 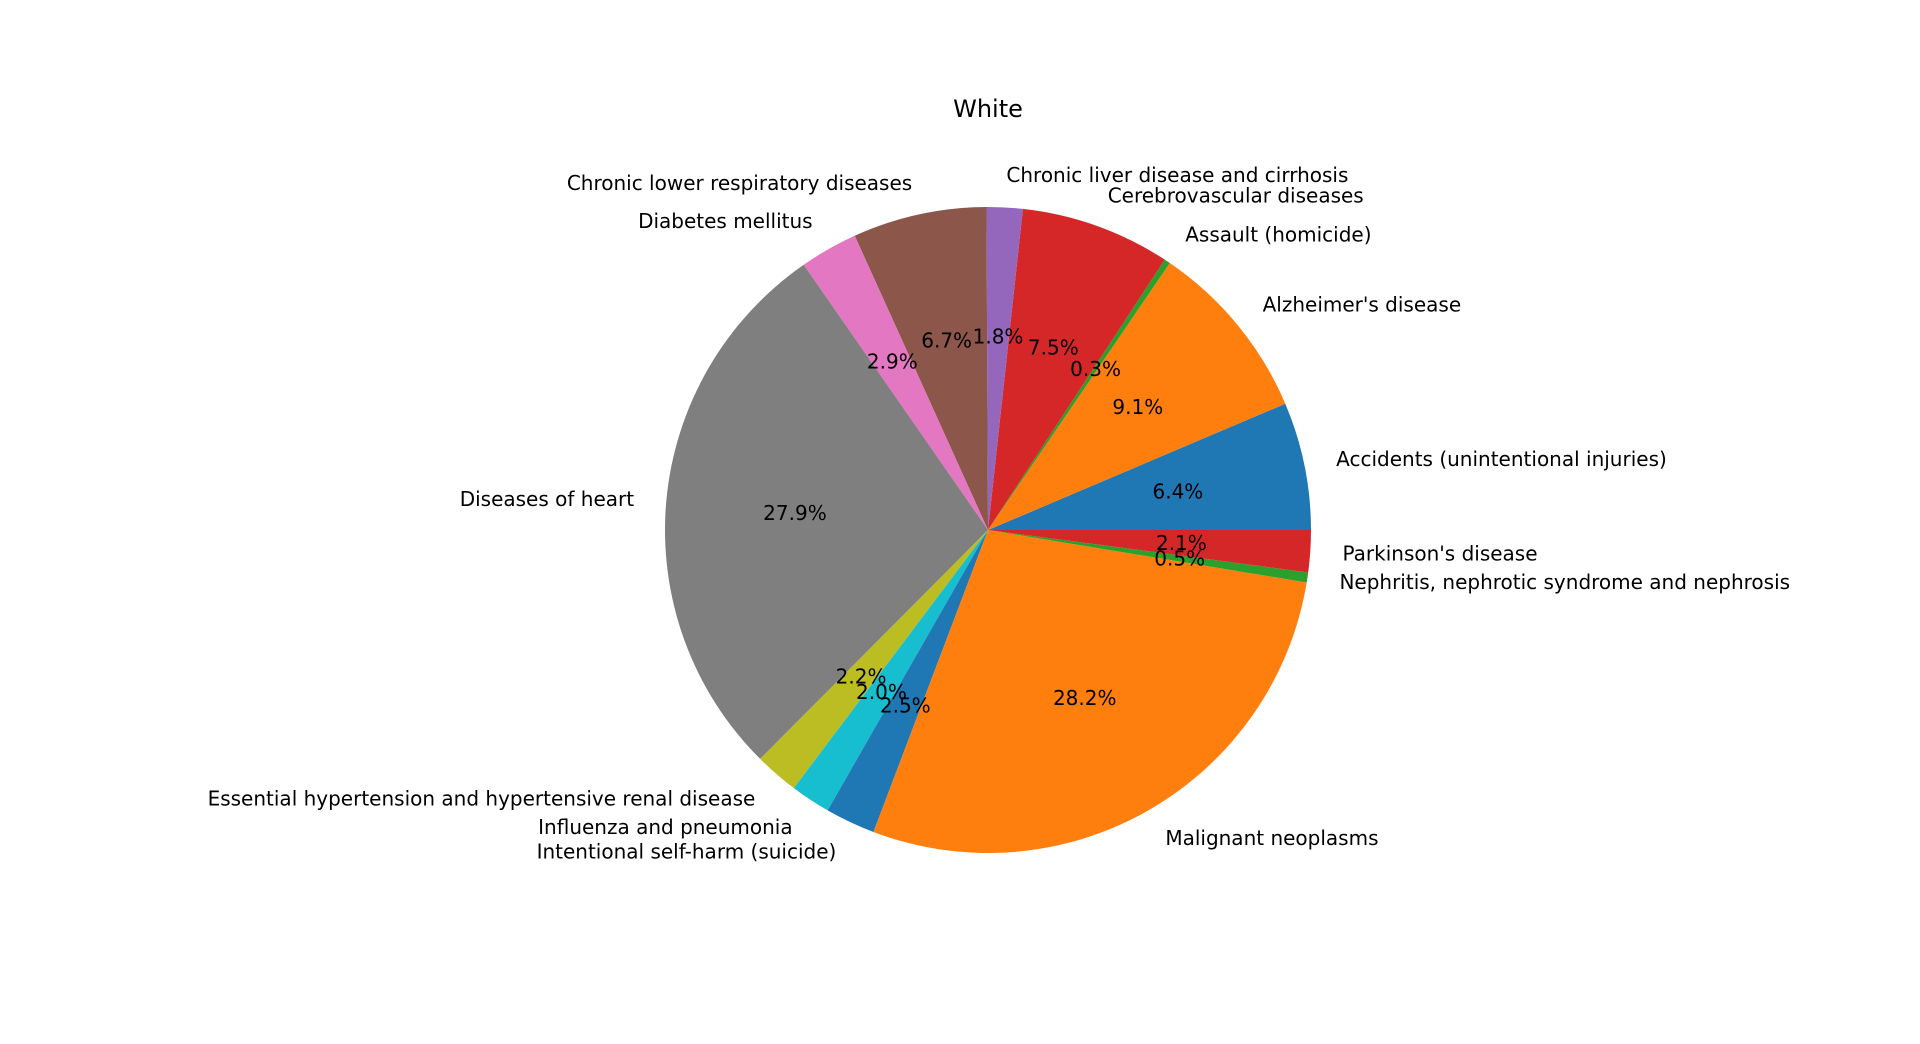 I want to click on pie-slice-nephritis-nephrotic-syndrome-and-nephrosis, so click(x=1148, y=556).